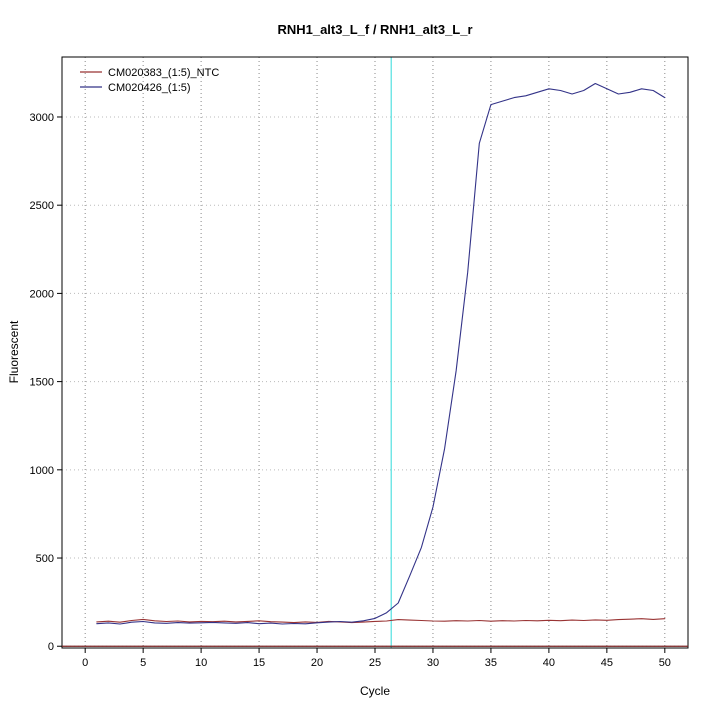  Describe the element at coordinates (85, 663) in the screenshot. I see `x-tick-label: 0` at that location.